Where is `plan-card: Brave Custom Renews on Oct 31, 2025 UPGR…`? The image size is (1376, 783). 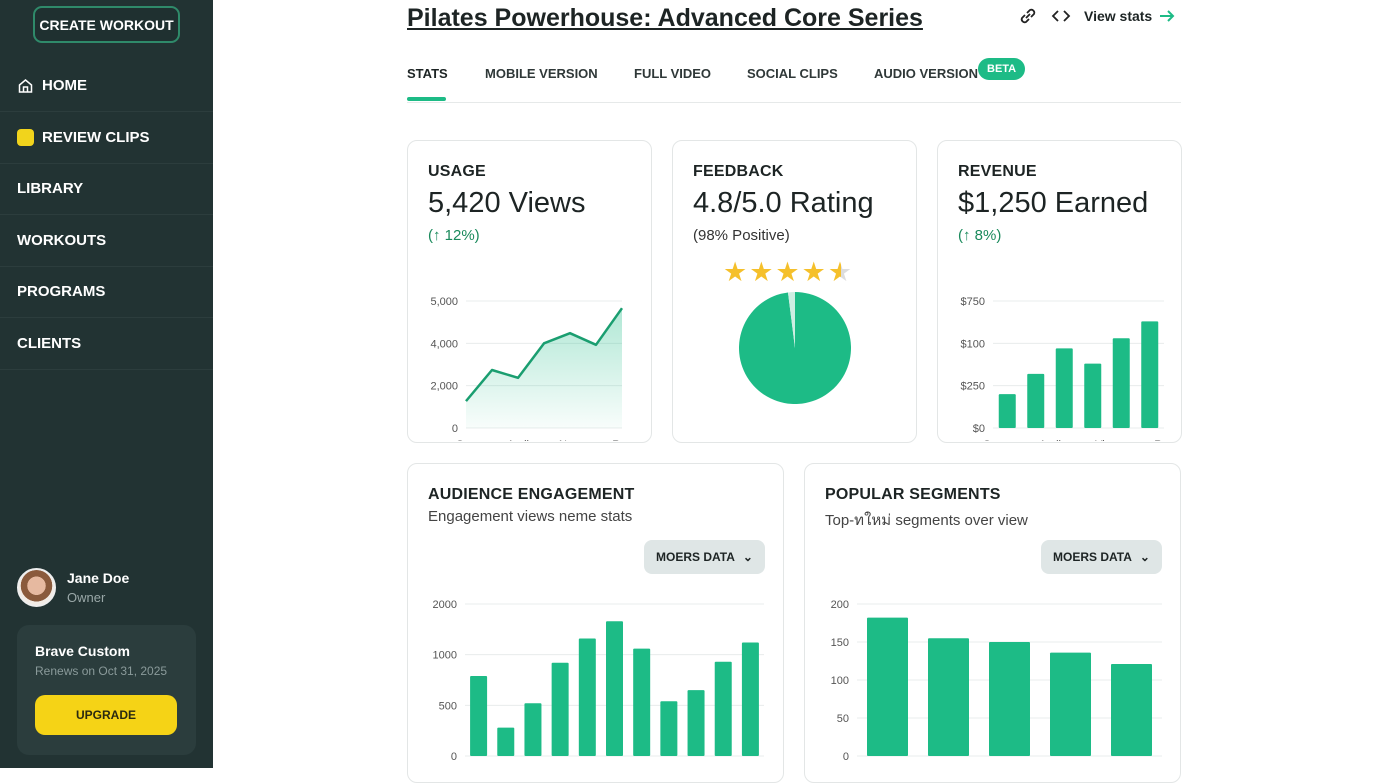 plan-card: Brave Custom Renews on Oct 31, 2025 UPGR… is located at coordinates (106, 690).